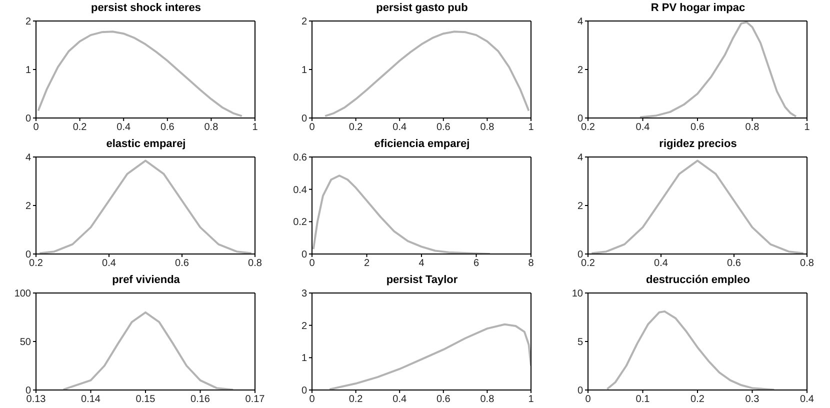 The height and width of the screenshot is (408, 830). I want to click on chart-title: pref vivienda, so click(146, 280).